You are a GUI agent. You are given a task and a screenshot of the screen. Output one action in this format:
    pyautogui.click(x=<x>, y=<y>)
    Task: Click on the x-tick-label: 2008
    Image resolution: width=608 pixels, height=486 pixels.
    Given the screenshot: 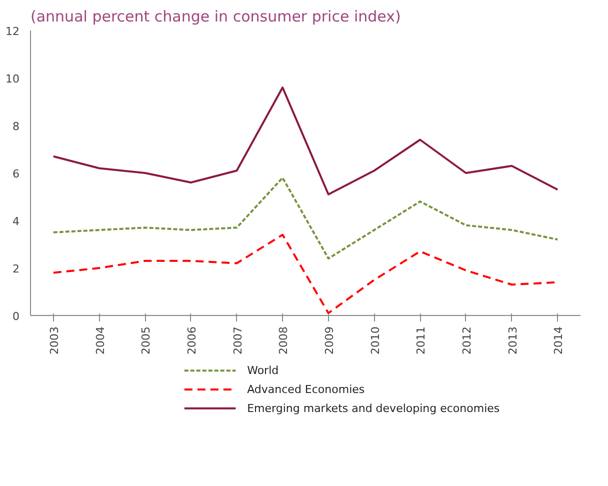 What is the action you would take?
    pyautogui.click(x=283, y=340)
    